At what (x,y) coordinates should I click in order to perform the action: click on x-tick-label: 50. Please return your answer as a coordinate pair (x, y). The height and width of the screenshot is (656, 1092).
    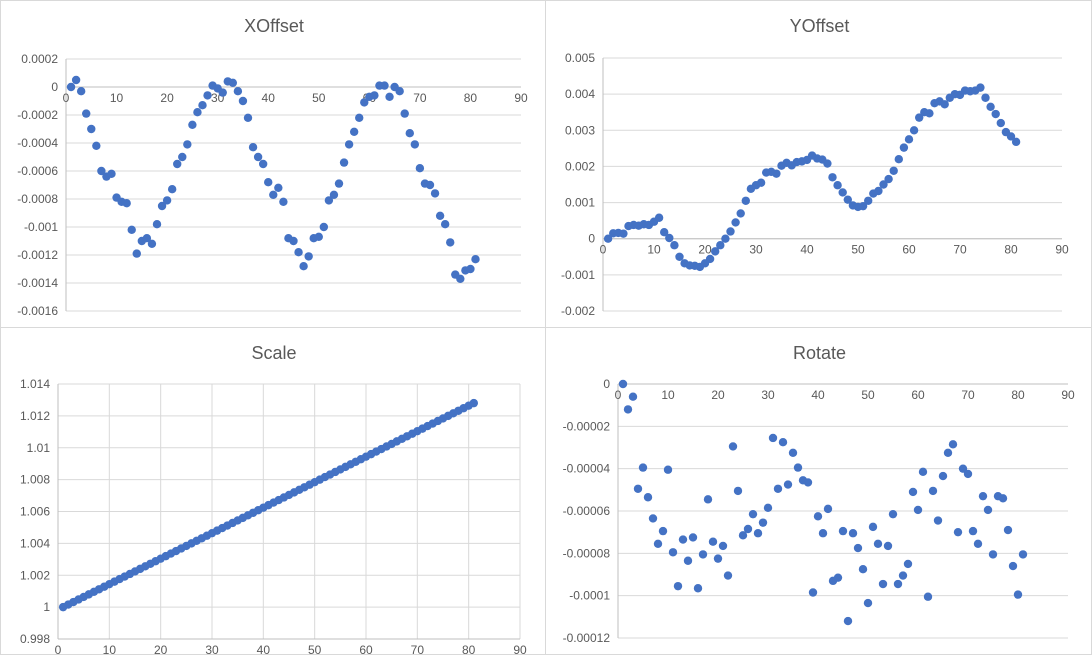
    Looking at the image, I should click on (319, 98).